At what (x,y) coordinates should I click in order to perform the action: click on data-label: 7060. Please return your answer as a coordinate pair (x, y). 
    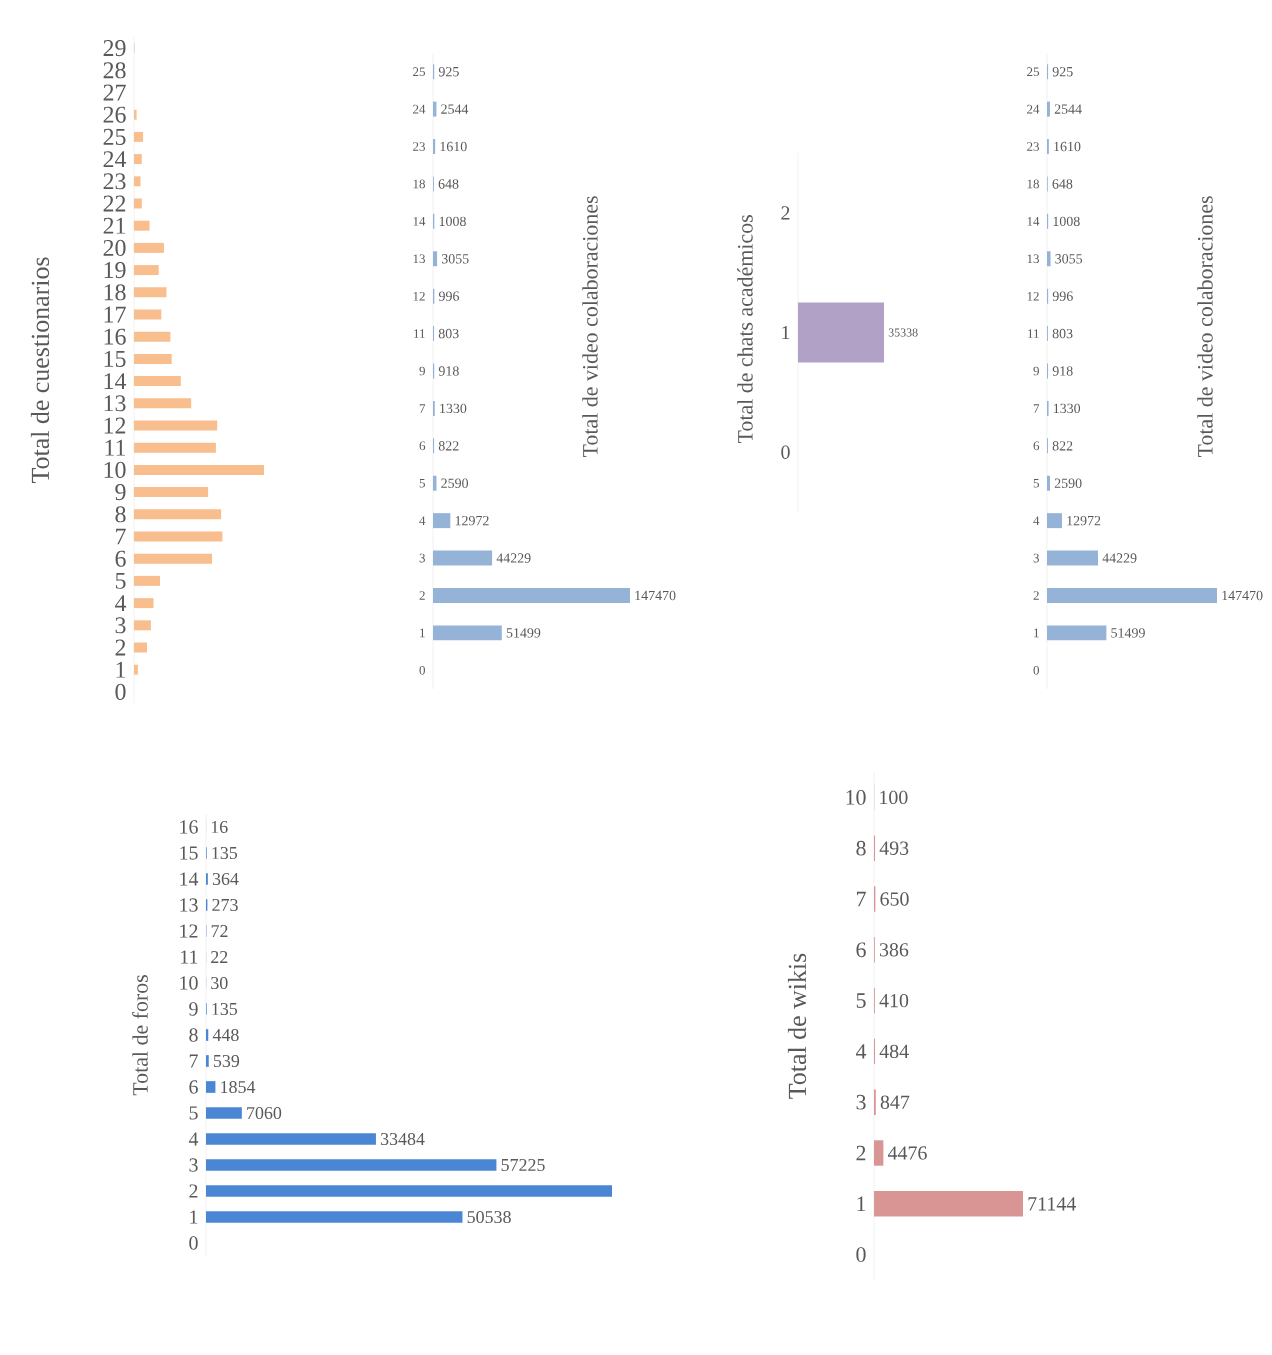
    Looking at the image, I should click on (264, 1113).